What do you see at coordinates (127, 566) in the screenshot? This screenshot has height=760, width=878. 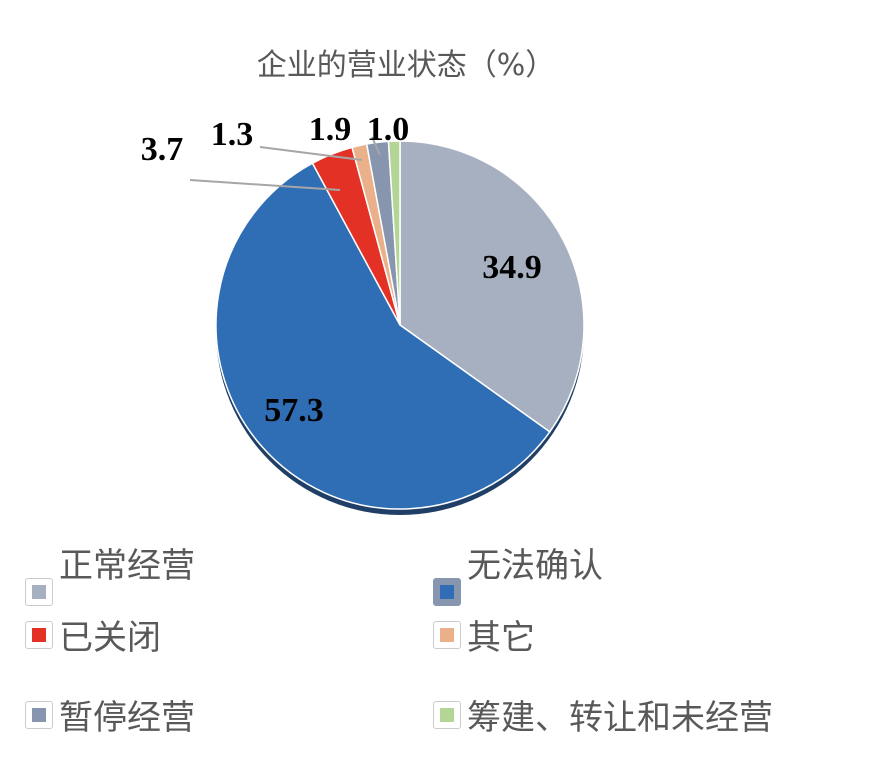 I see `legend-label: 正常经营` at bounding box center [127, 566].